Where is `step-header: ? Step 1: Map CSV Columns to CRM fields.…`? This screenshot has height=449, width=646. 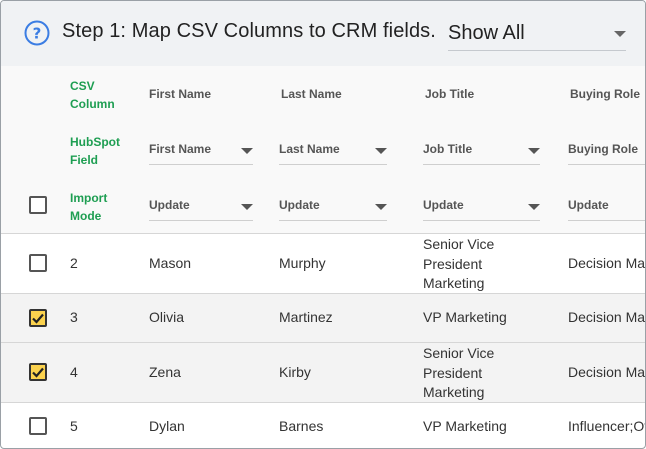 step-header: ? Step 1: Map CSV Columns to CRM fields.… is located at coordinates (323, 33).